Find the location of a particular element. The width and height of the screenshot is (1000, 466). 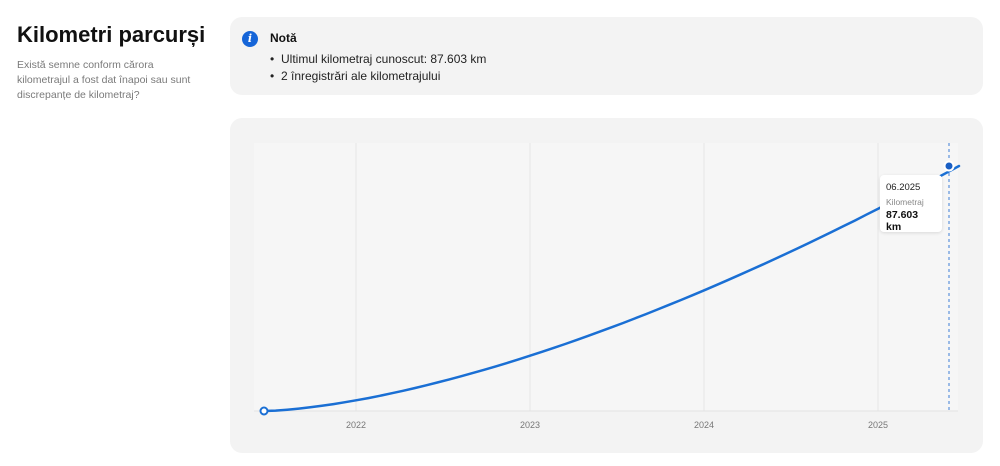

section-title: Kilometri parcurși is located at coordinates (111, 34).